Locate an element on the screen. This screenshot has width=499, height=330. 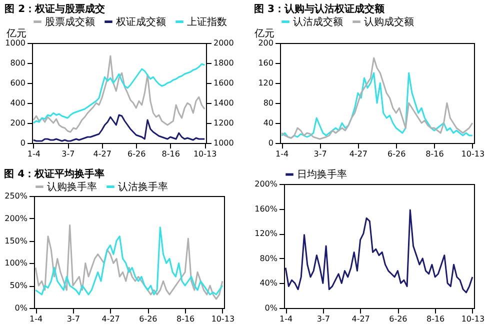
y-tick-label: 40 is located at coordinates (268, 123).